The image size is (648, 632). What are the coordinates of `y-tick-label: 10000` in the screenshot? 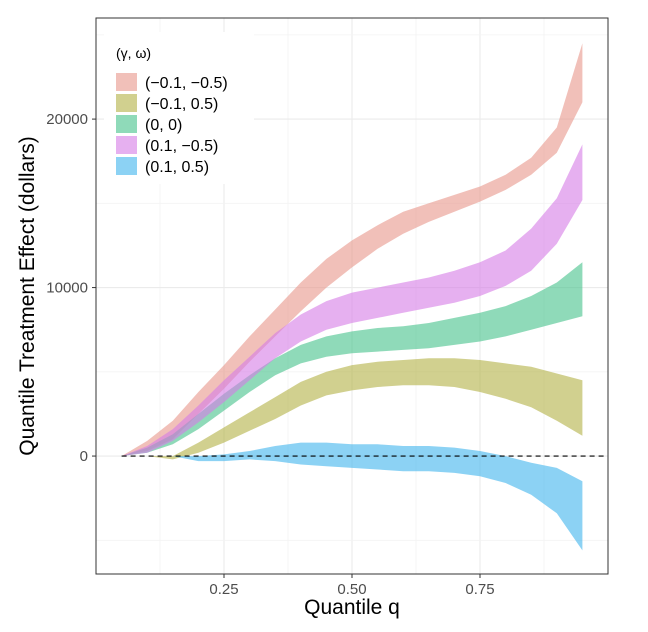 It's located at (67, 288).